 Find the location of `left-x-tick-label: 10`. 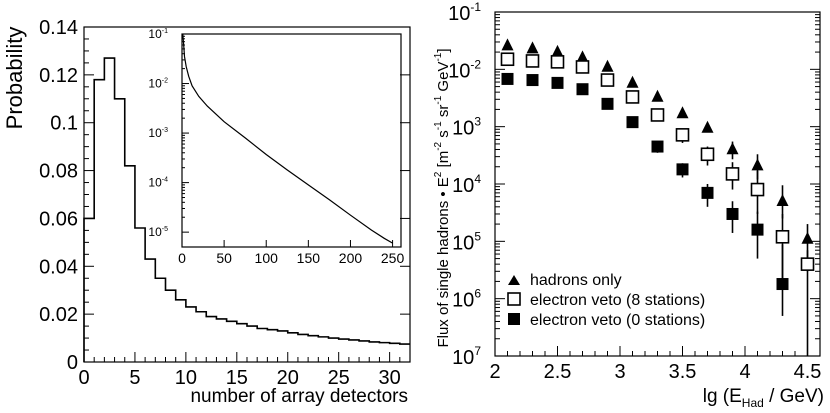

left-x-tick-label: 10 is located at coordinates (186, 378).